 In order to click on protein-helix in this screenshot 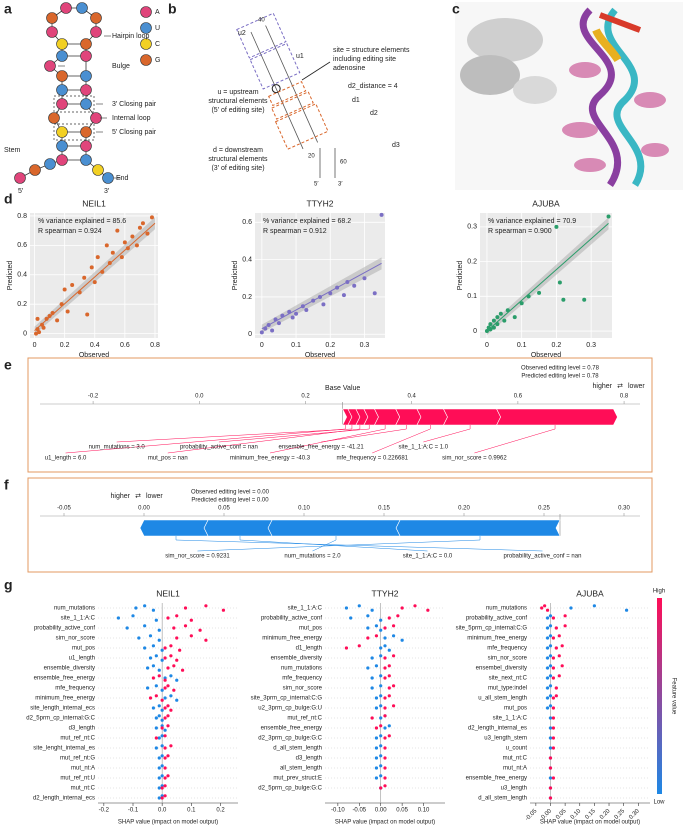, I will do `click(655, 150)`.